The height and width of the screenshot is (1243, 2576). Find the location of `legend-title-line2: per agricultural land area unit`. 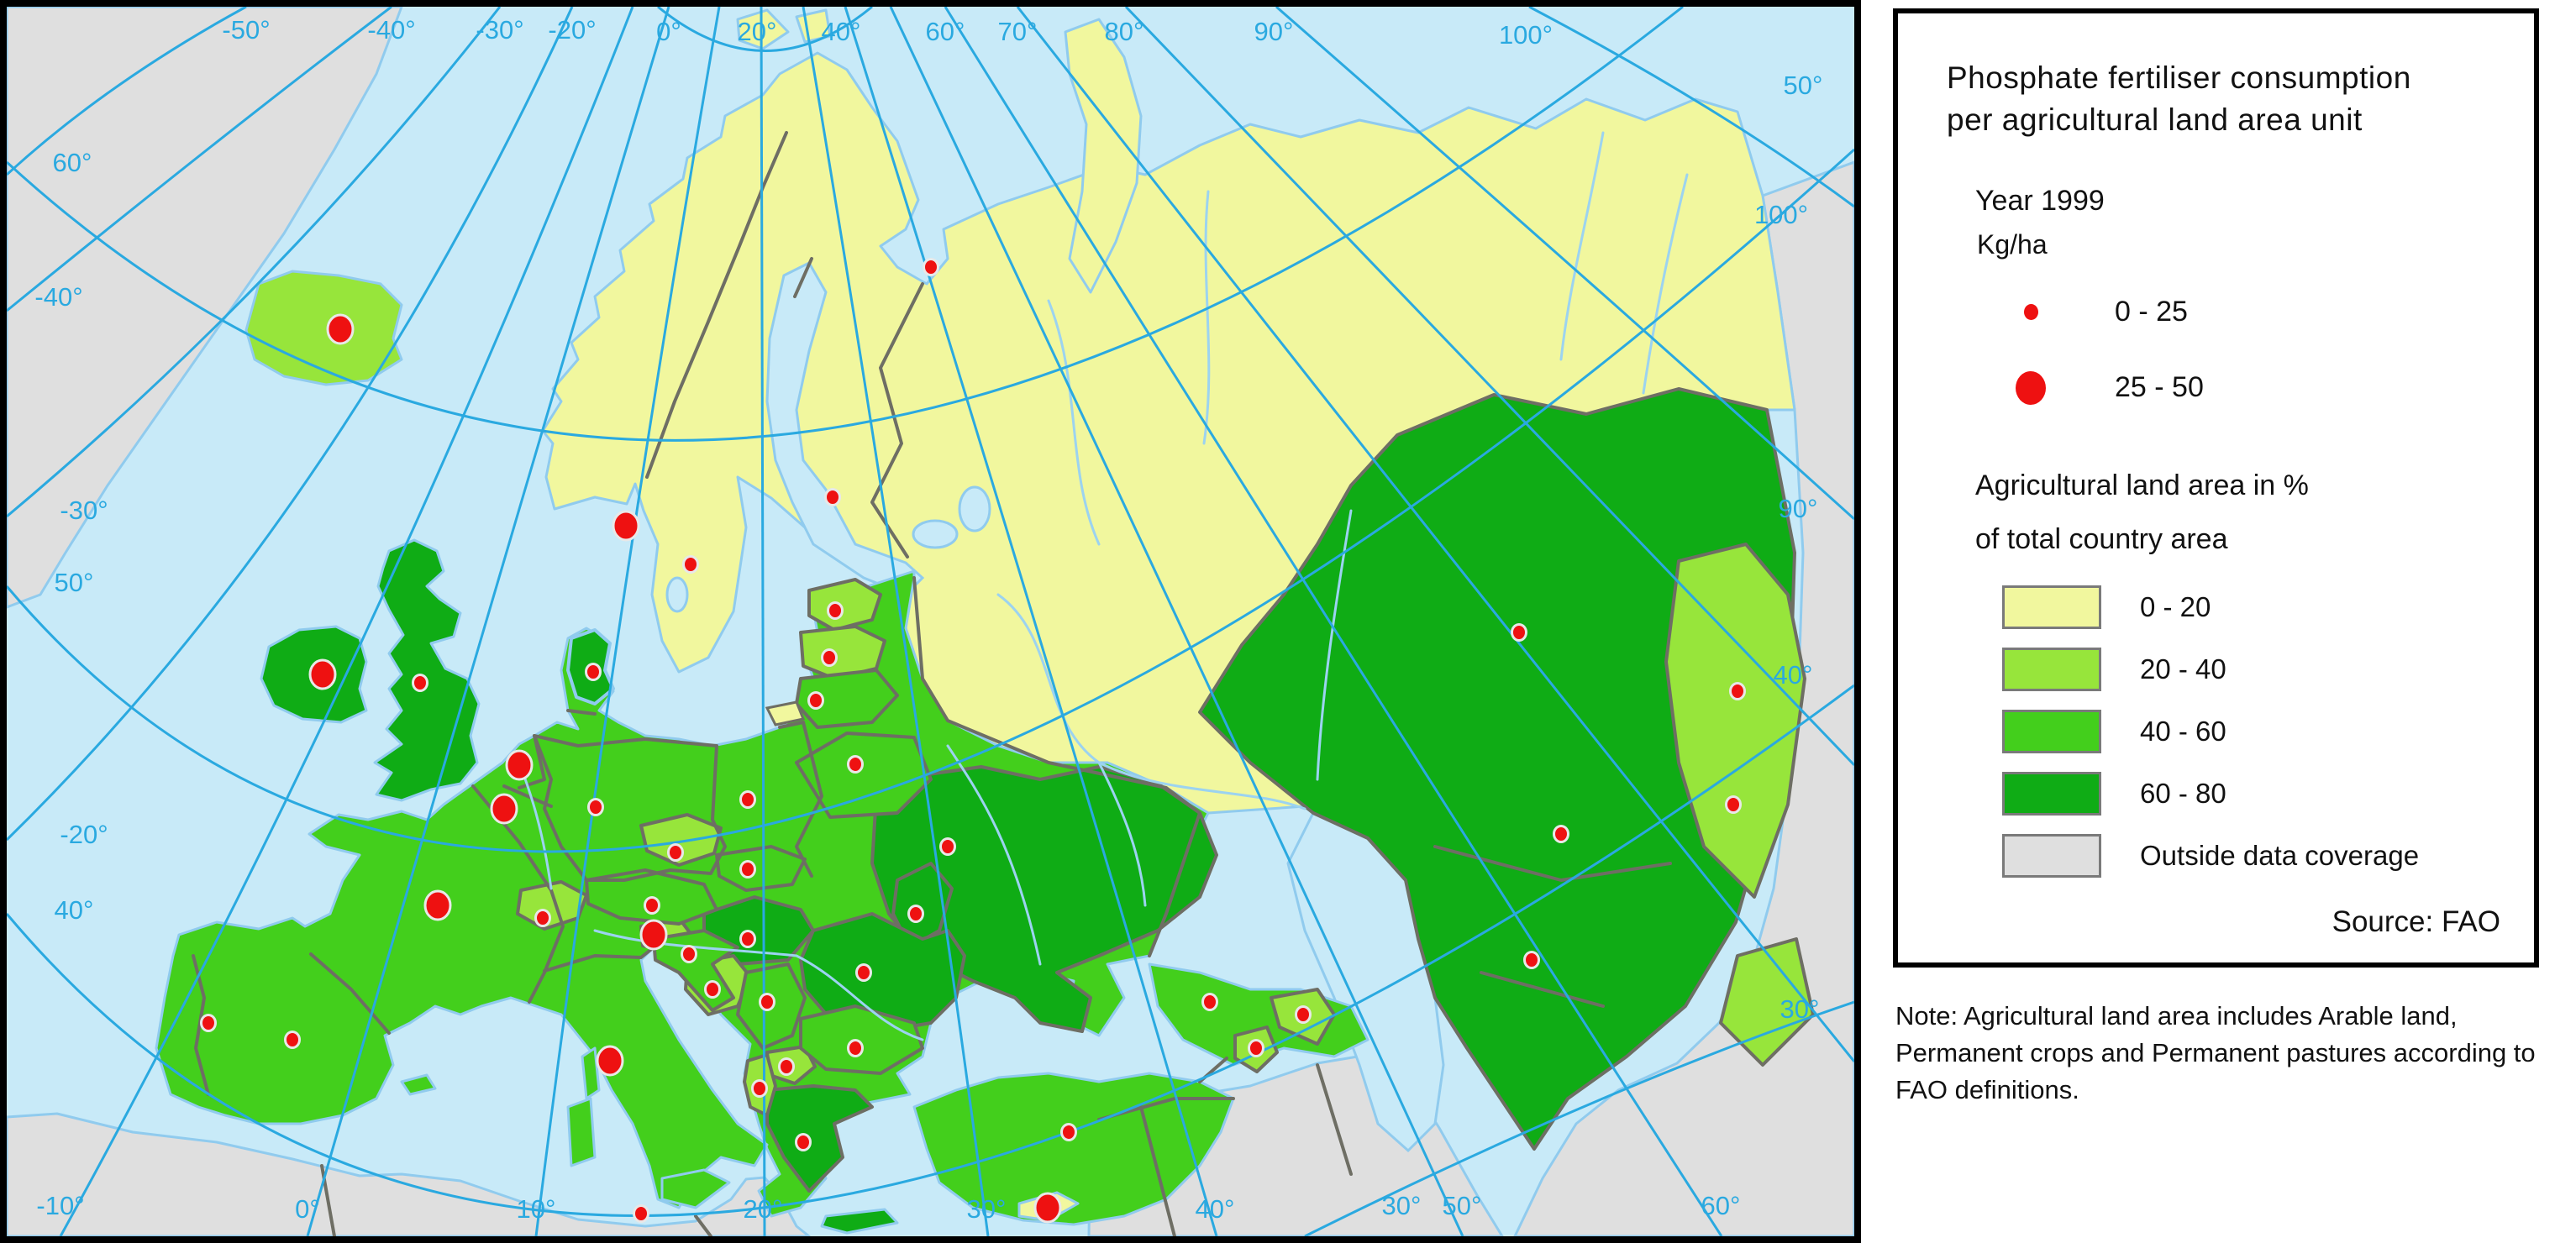

legend-title-line2: per agricultural land area unit is located at coordinates (2155, 120).